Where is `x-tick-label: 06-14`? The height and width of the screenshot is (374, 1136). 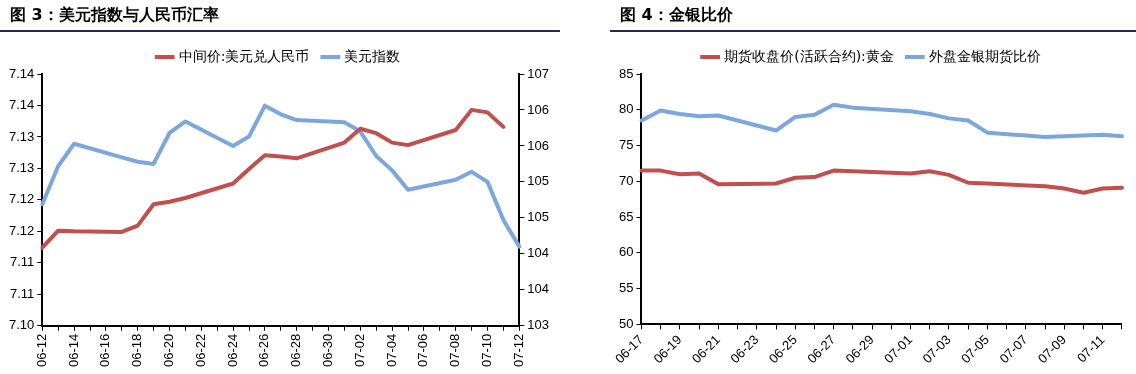 x-tick-label: 06-14 is located at coordinates (73, 350).